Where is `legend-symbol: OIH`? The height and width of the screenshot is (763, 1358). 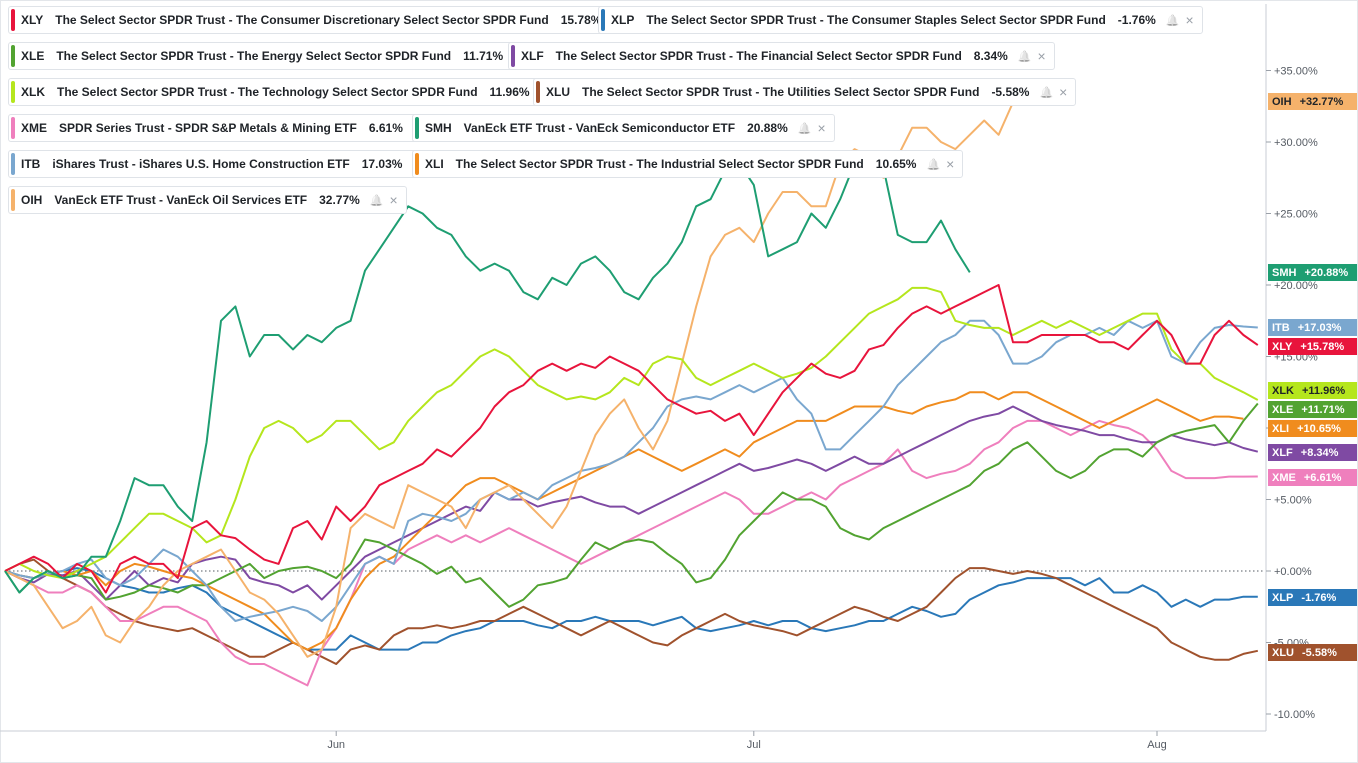 legend-symbol: OIH is located at coordinates (32, 200).